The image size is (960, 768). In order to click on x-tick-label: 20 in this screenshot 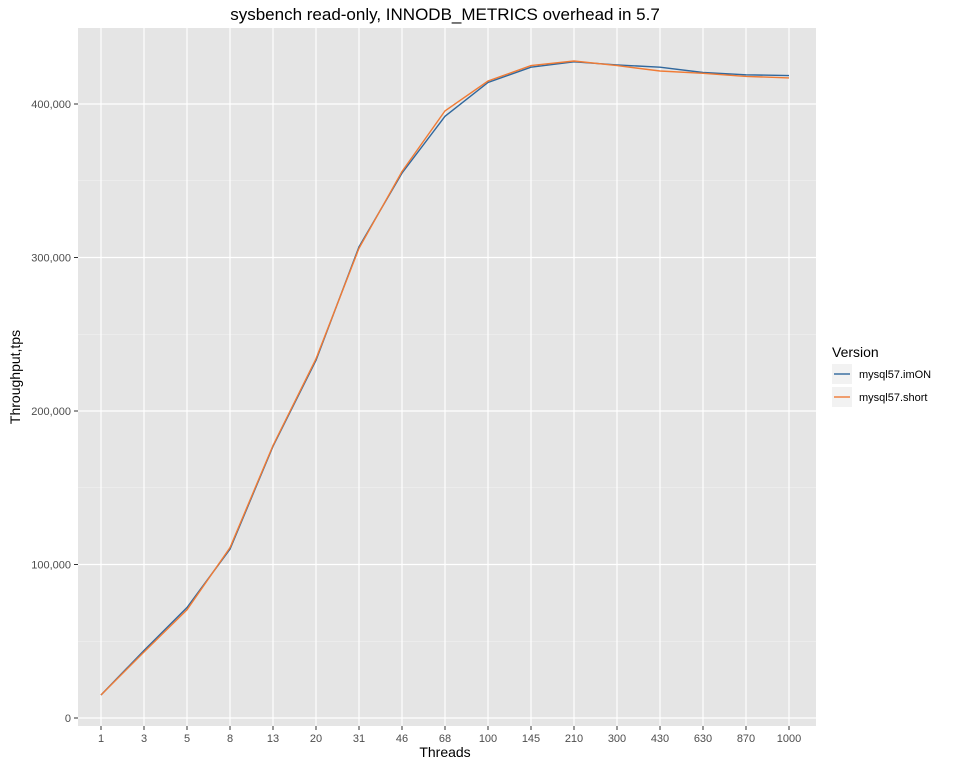, I will do `click(316, 739)`.